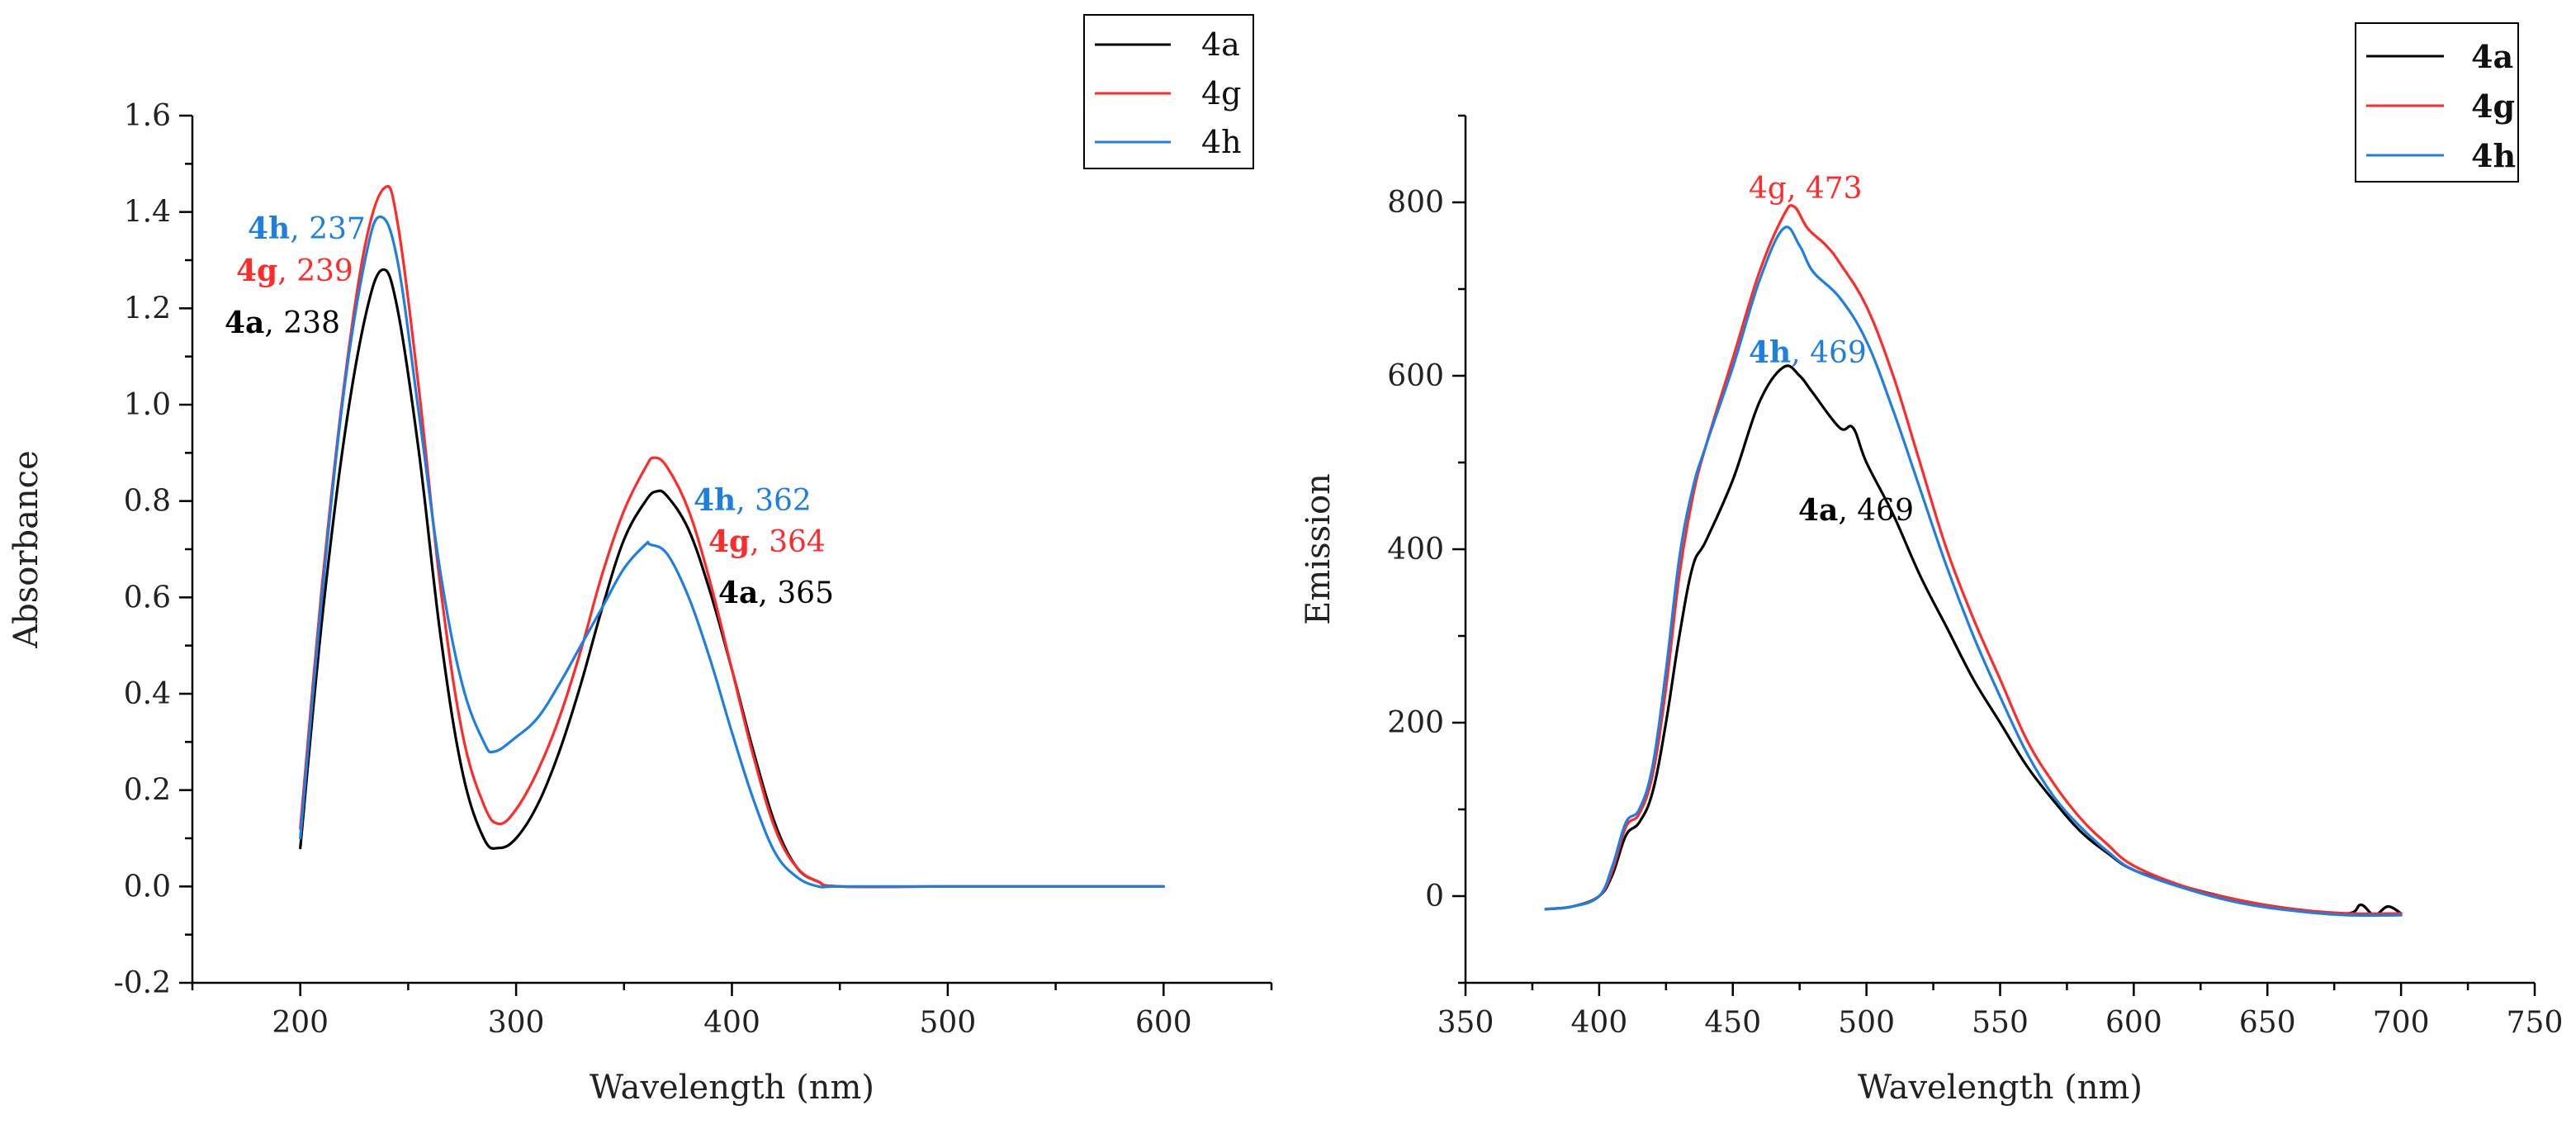  Describe the element at coordinates (282, 323) in the screenshot. I see `annotation-peak-4a-238: 4a, 238` at that location.